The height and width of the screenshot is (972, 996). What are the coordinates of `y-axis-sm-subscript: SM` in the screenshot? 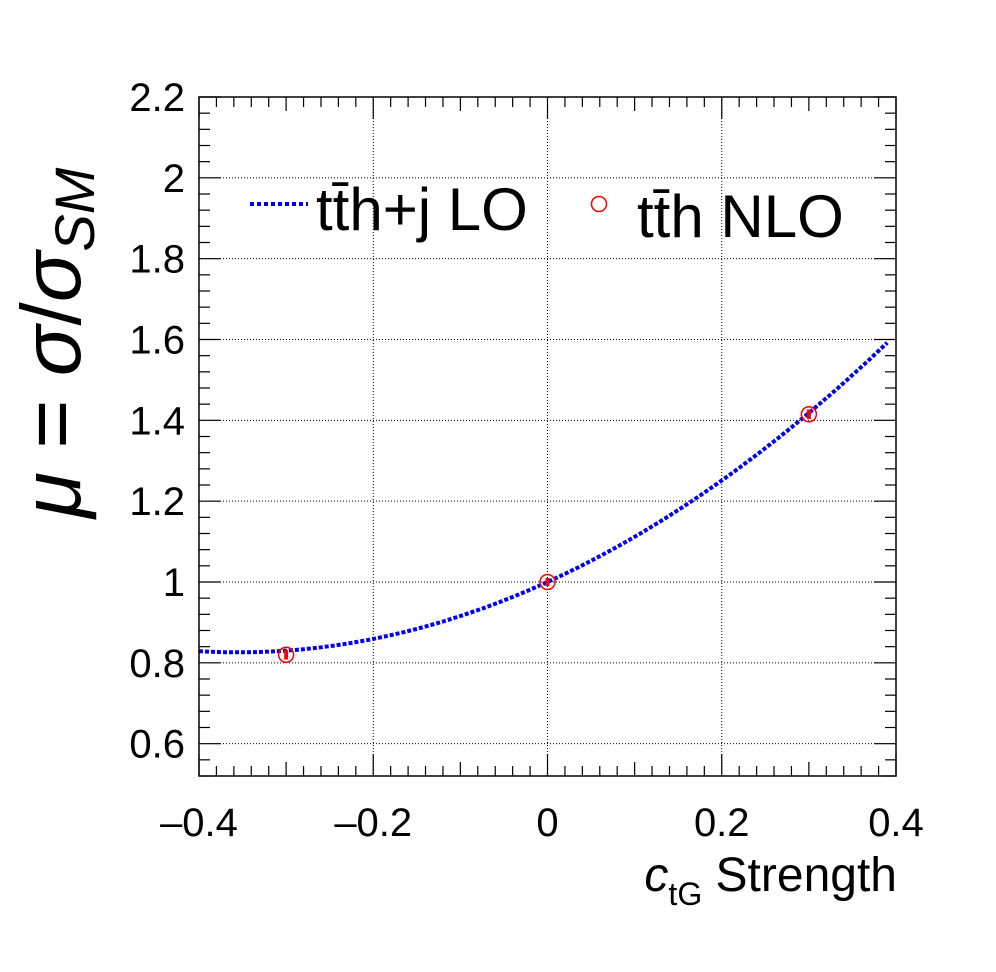 It's located at (74, 209).